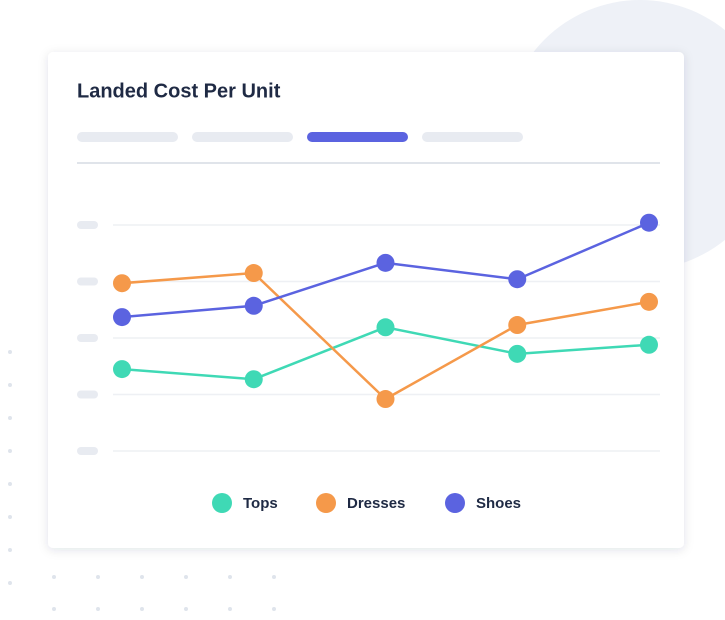  Describe the element at coordinates (498, 503) in the screenshot. I see `legend-label: Shoes` at that location.